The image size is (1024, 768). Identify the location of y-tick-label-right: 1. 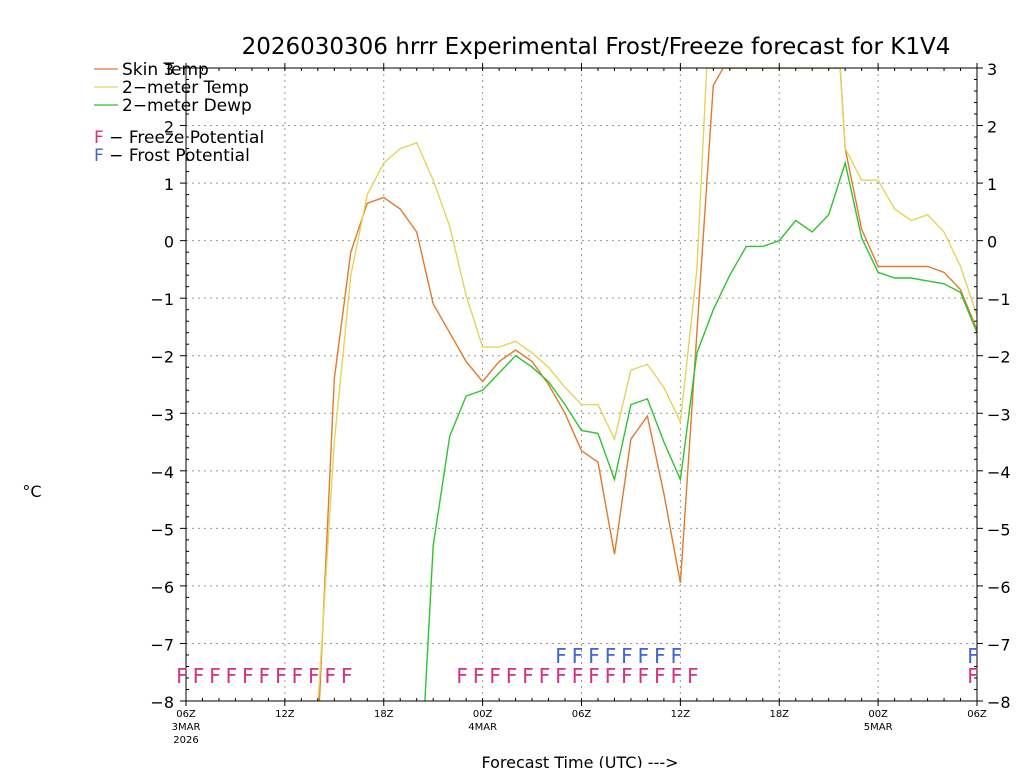
(992, 184).